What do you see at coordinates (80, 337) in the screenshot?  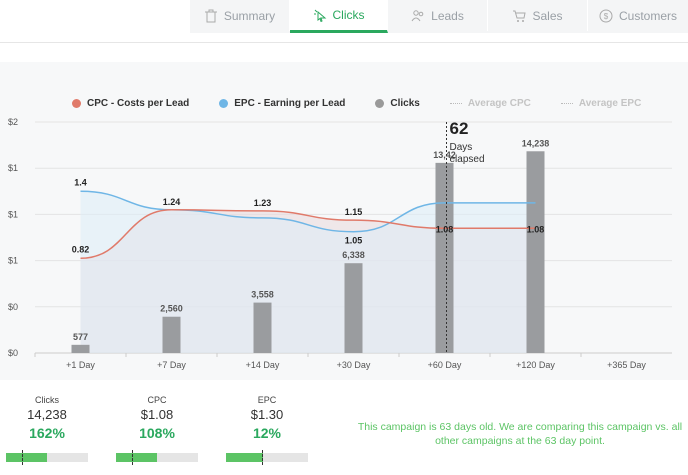 I see `clicks-data-label: 577` at bounding box center [80, 337].